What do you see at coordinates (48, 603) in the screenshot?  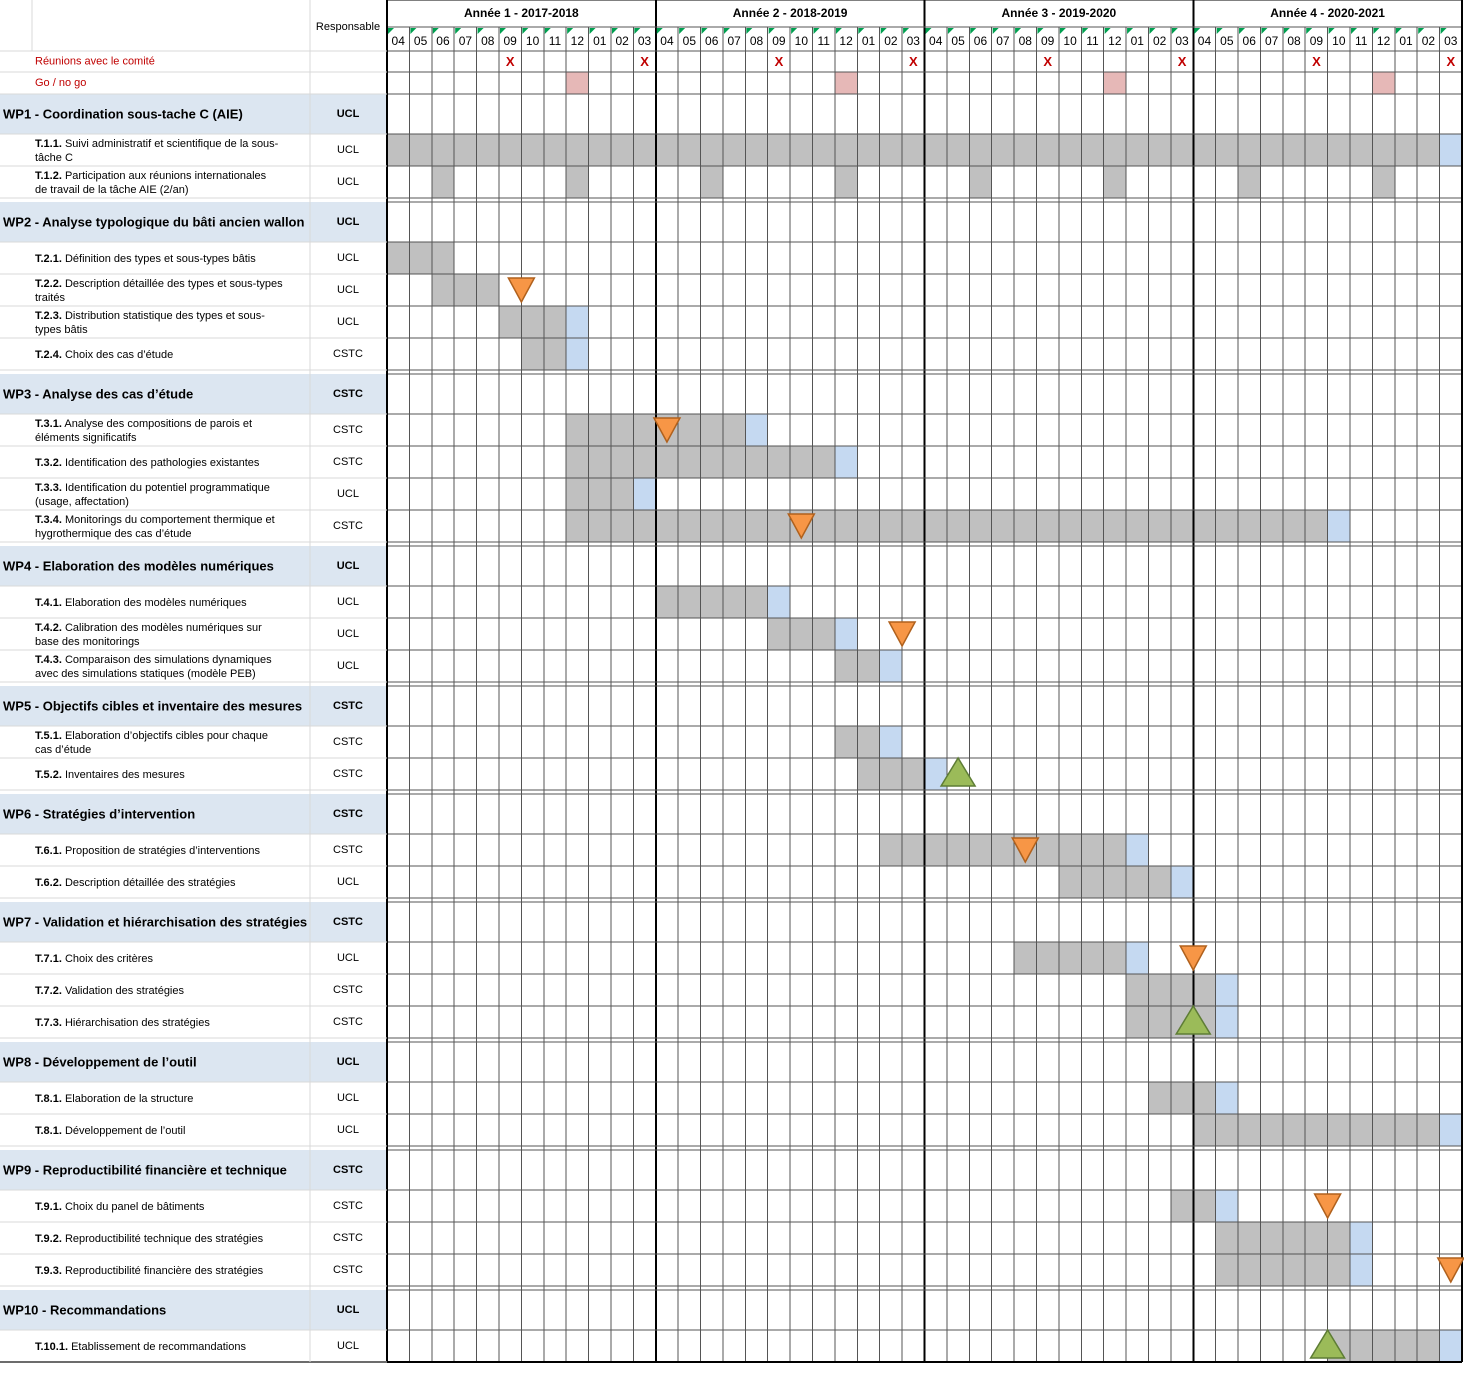 I see `task-code: T.4.1.` at bounding box center [48, 603].